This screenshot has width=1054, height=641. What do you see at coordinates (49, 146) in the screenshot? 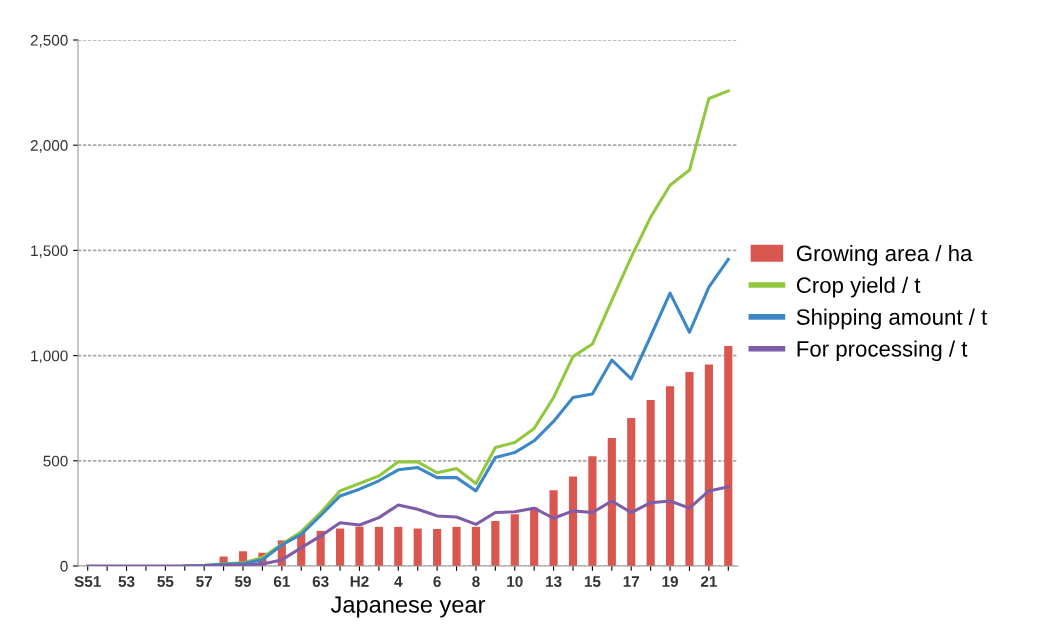
I see `y-tick-label: 2,000` at bounding box center [49, 146].